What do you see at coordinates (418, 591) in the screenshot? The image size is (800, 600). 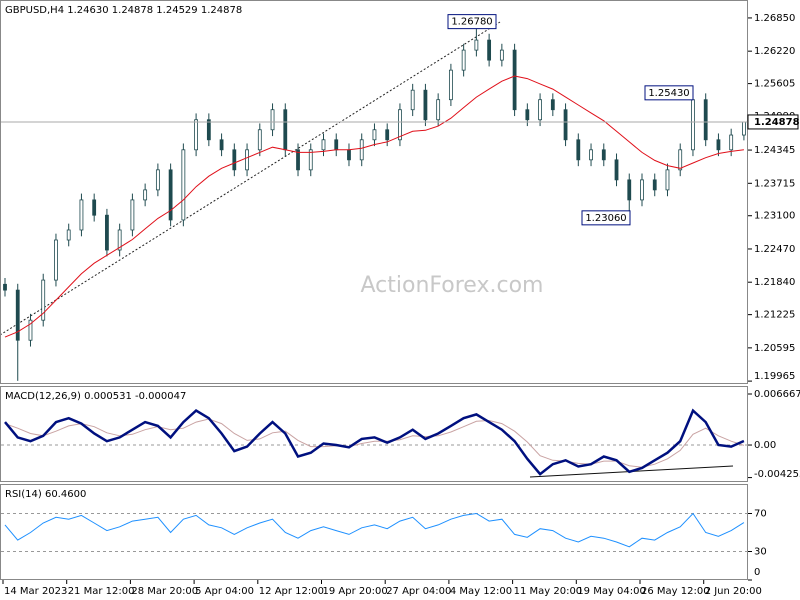 I see `x-tick-label: 27 Apr 04:00` at bounding box center [418, 591].